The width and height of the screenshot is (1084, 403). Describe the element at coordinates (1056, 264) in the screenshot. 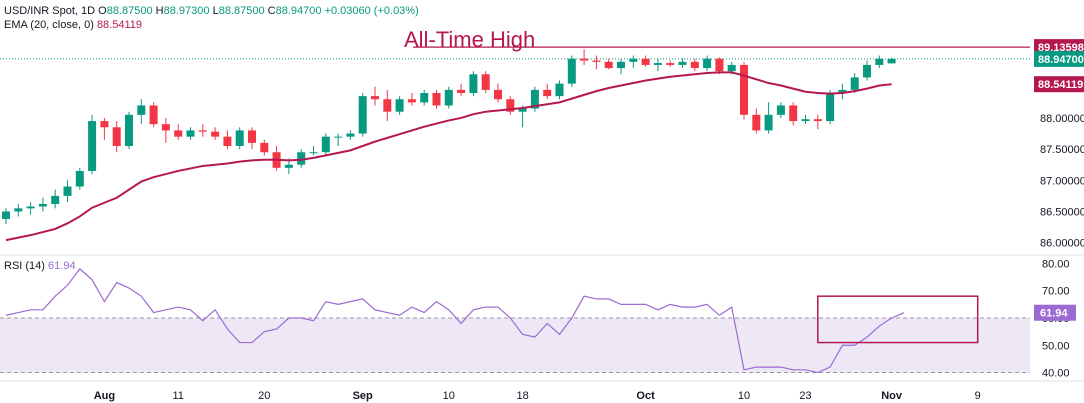

I see `rsi-axis-tick: 80.00` at that location.